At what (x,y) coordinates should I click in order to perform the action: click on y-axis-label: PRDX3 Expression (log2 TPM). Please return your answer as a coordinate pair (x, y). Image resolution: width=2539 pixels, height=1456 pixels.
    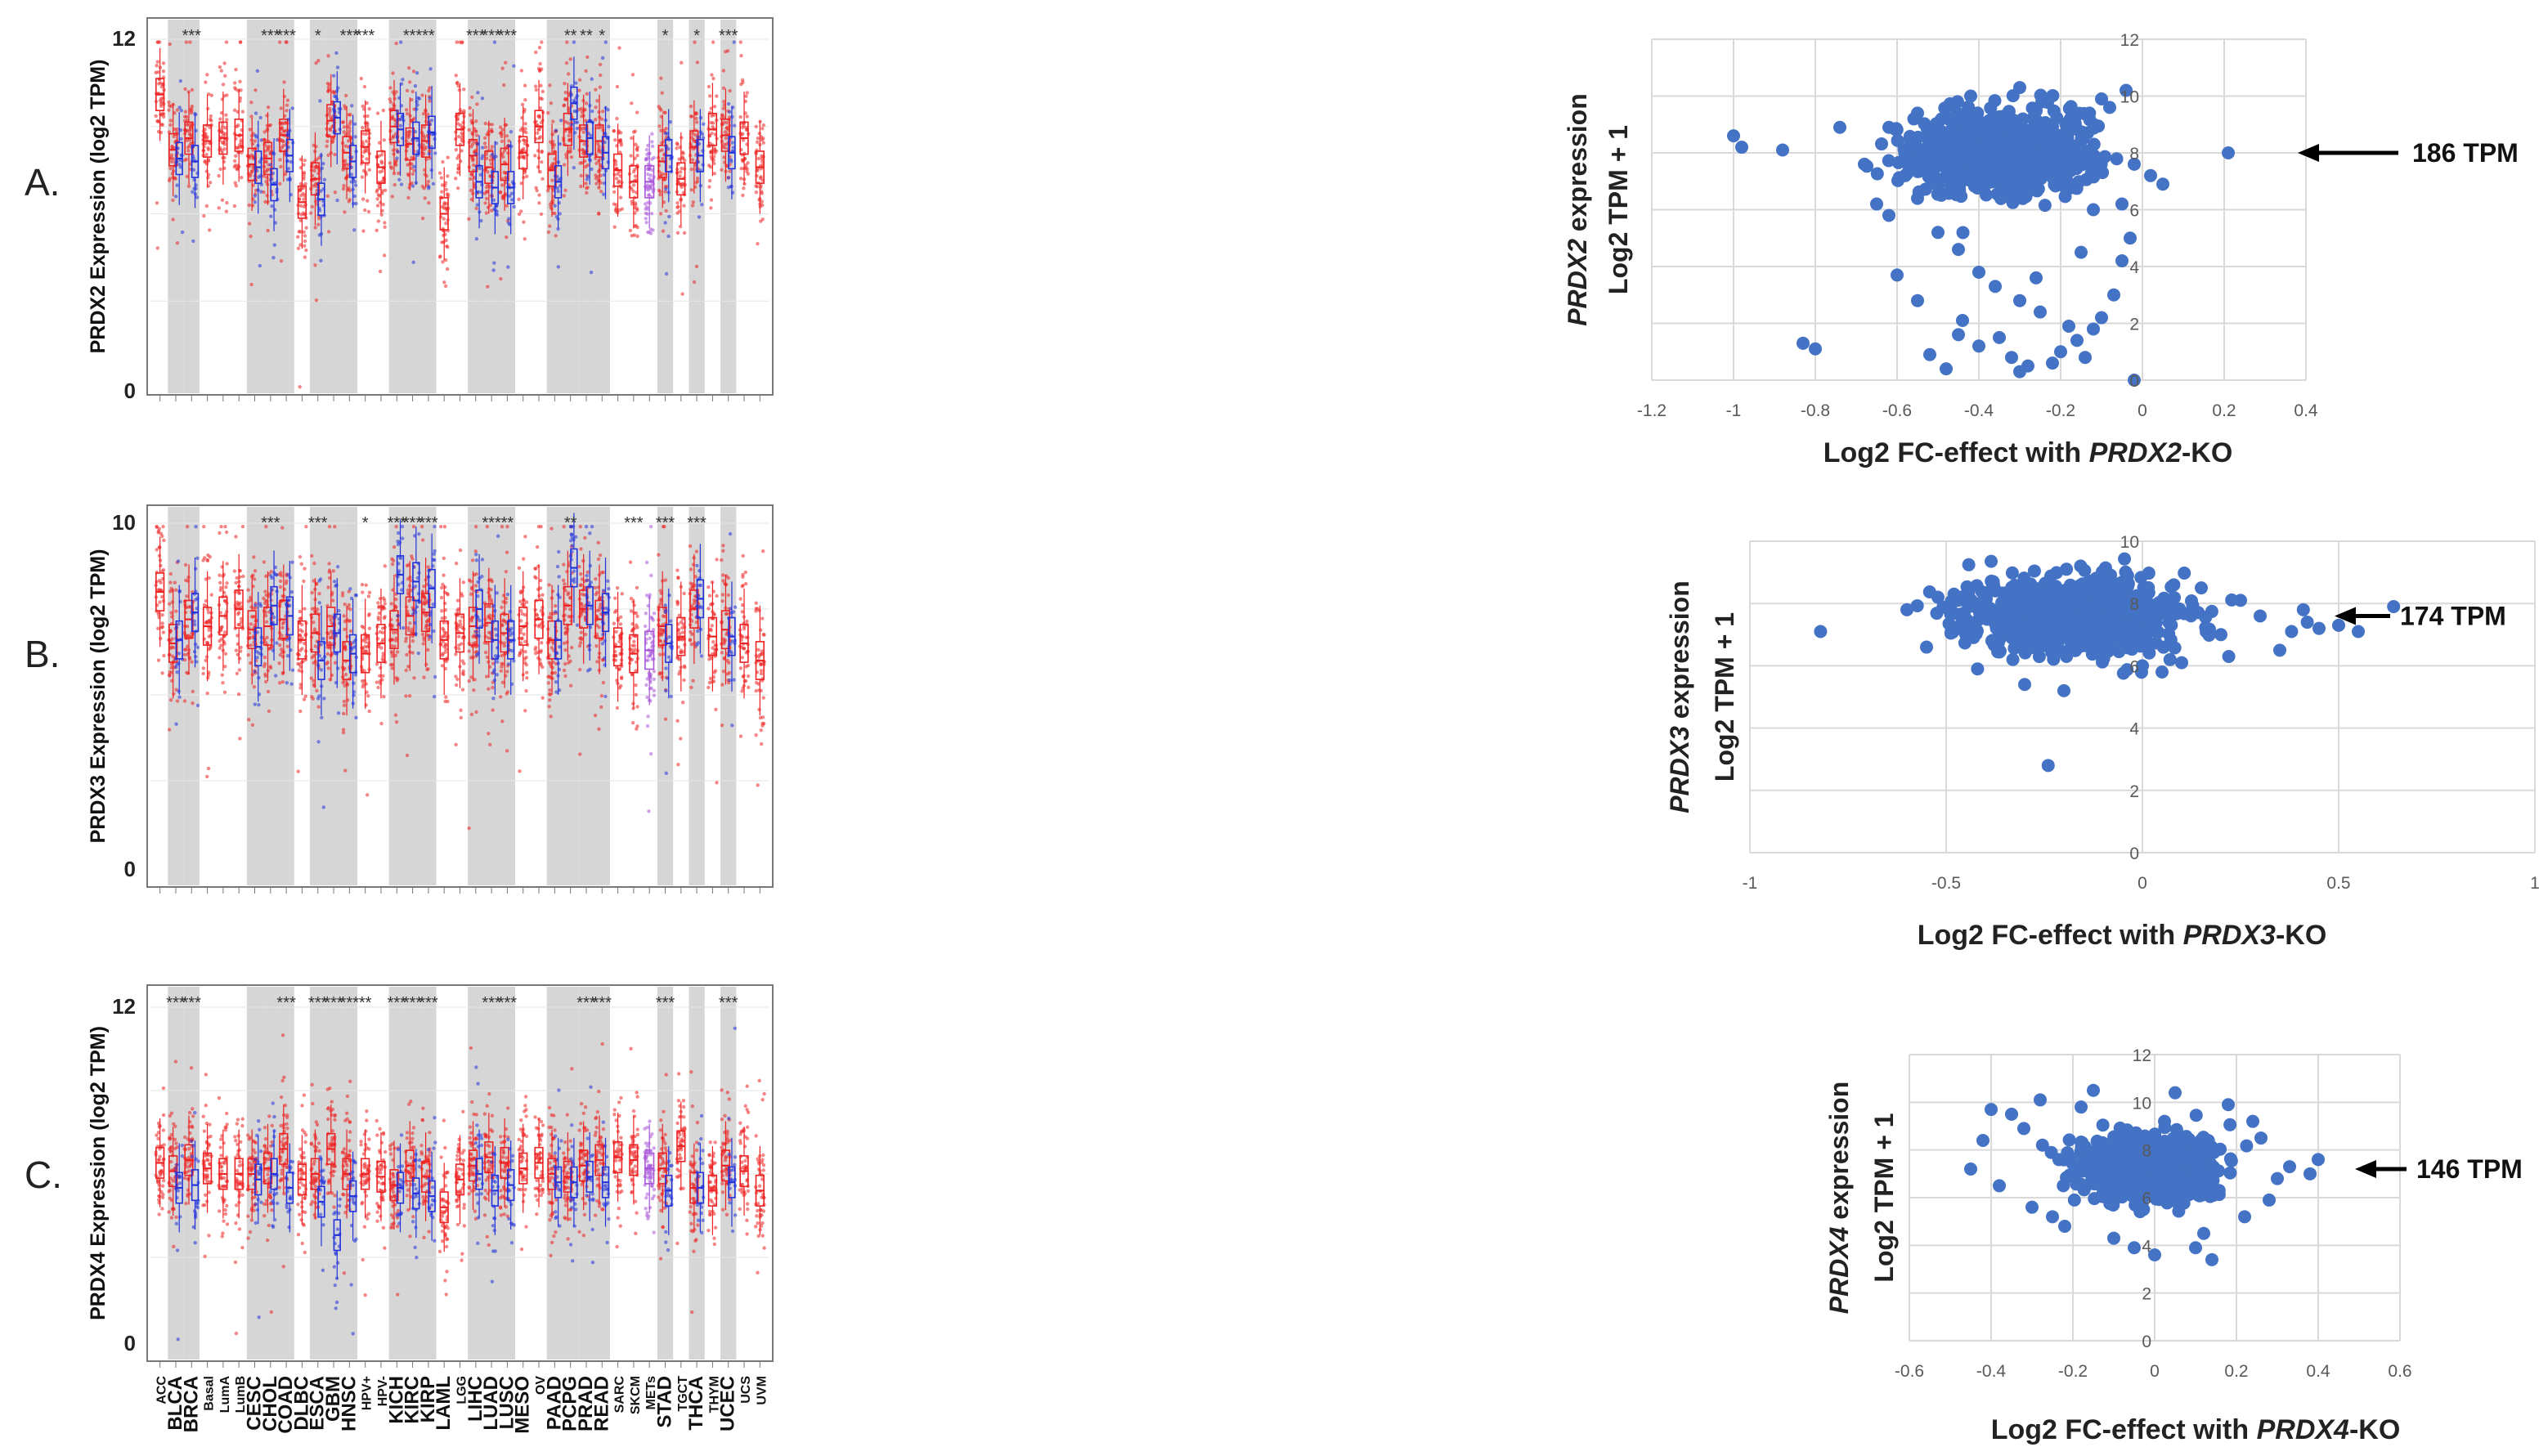
    Looking at the image, I should click on (99, 697).